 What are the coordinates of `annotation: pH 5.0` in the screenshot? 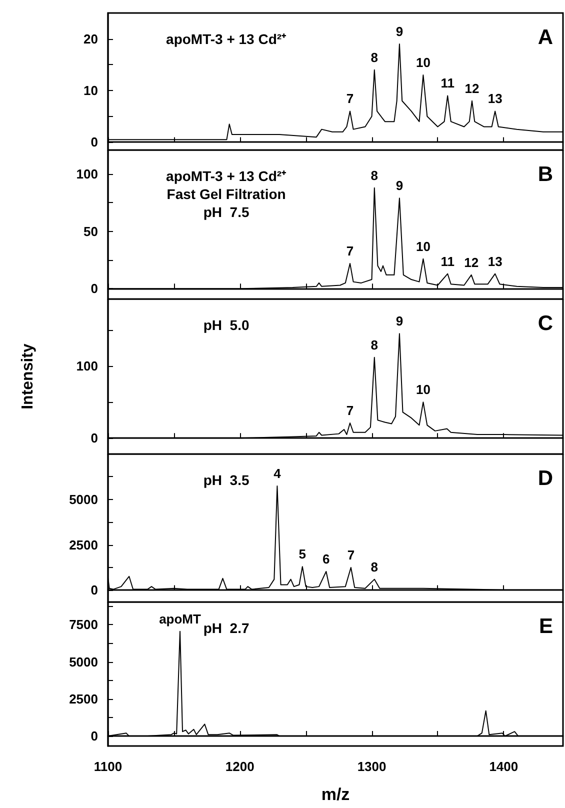 It's located at (226, 325).